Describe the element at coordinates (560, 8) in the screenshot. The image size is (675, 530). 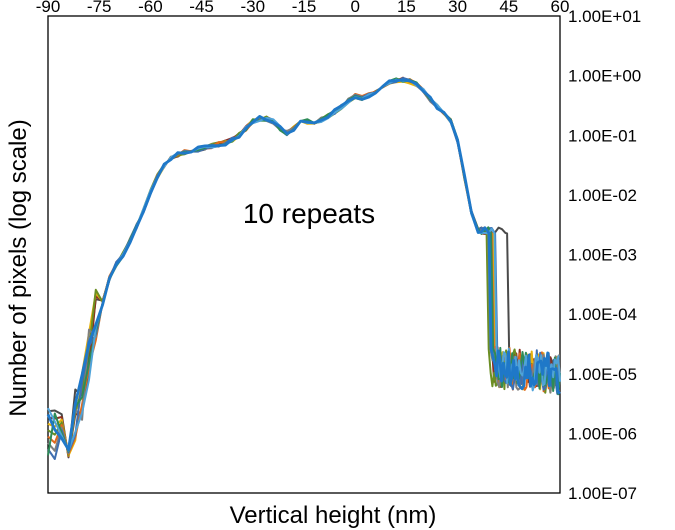
I see `x-tick-label: 60` at that location.